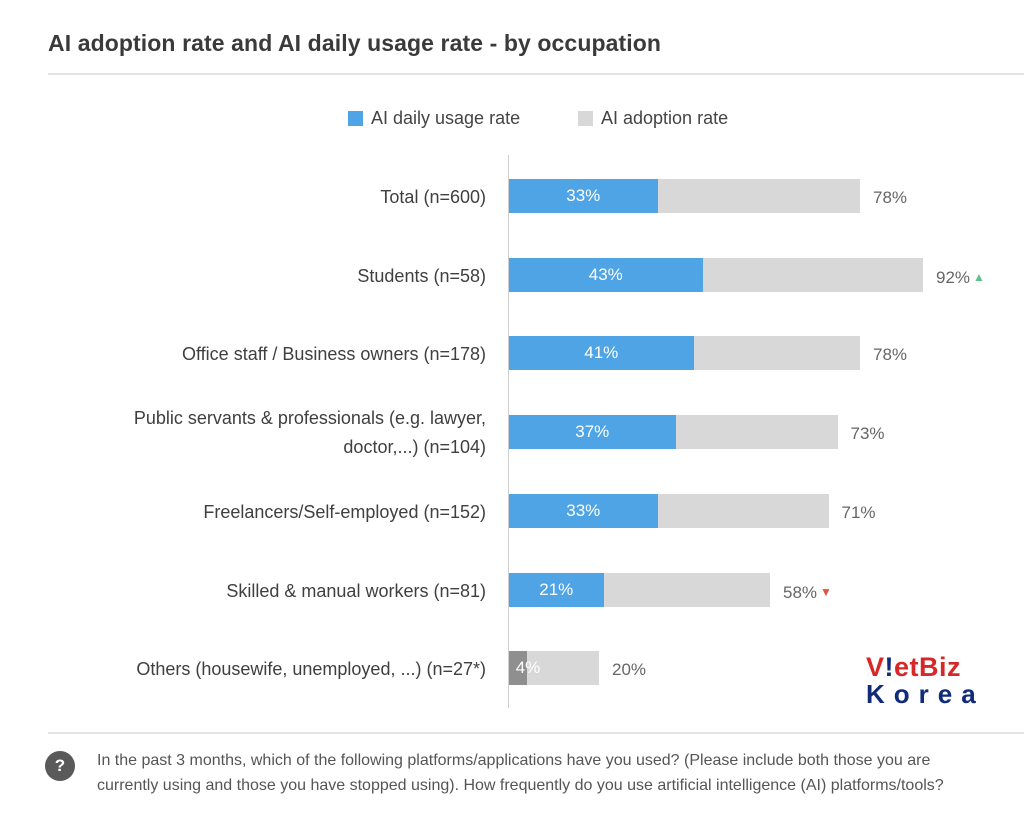  I want to click on legend-item-adoption: AI adoption rate, so click(653, 118).